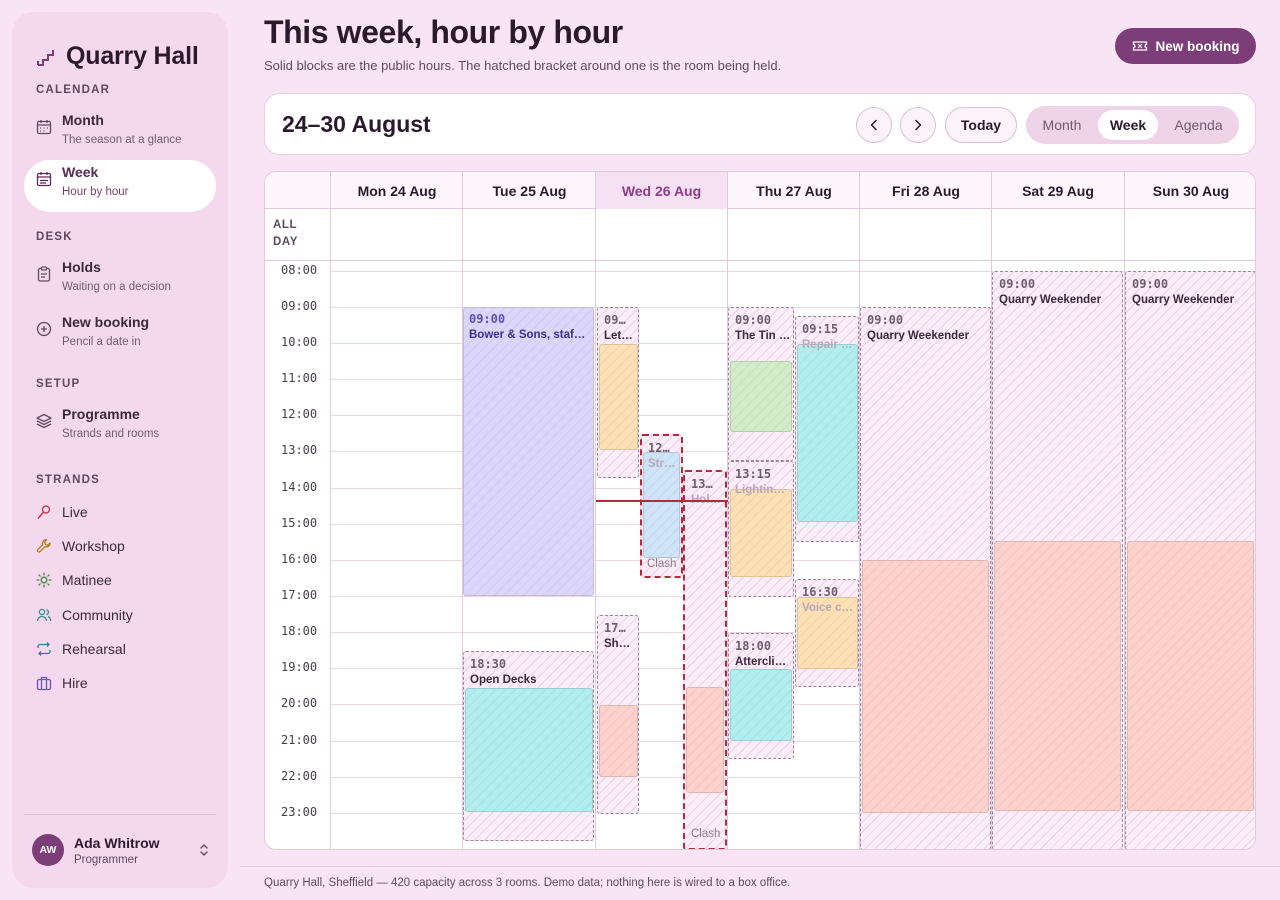 The width and height of the screenshot is (1280, 900). I want to click on strand-label: Hire, so click(75, 683).